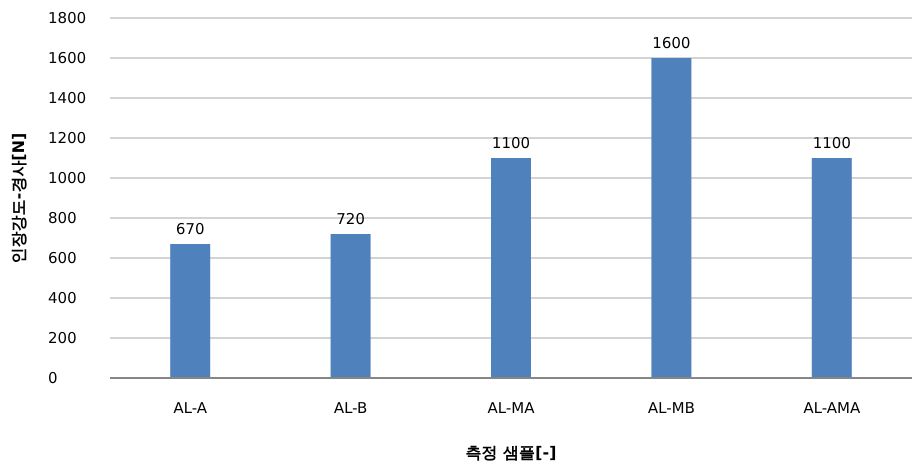 This screenshot has height=467, width=922. Describe the element at coordinates (671, 408) in the screenshot. I see `x-tick-label: AL-MB` at that location.